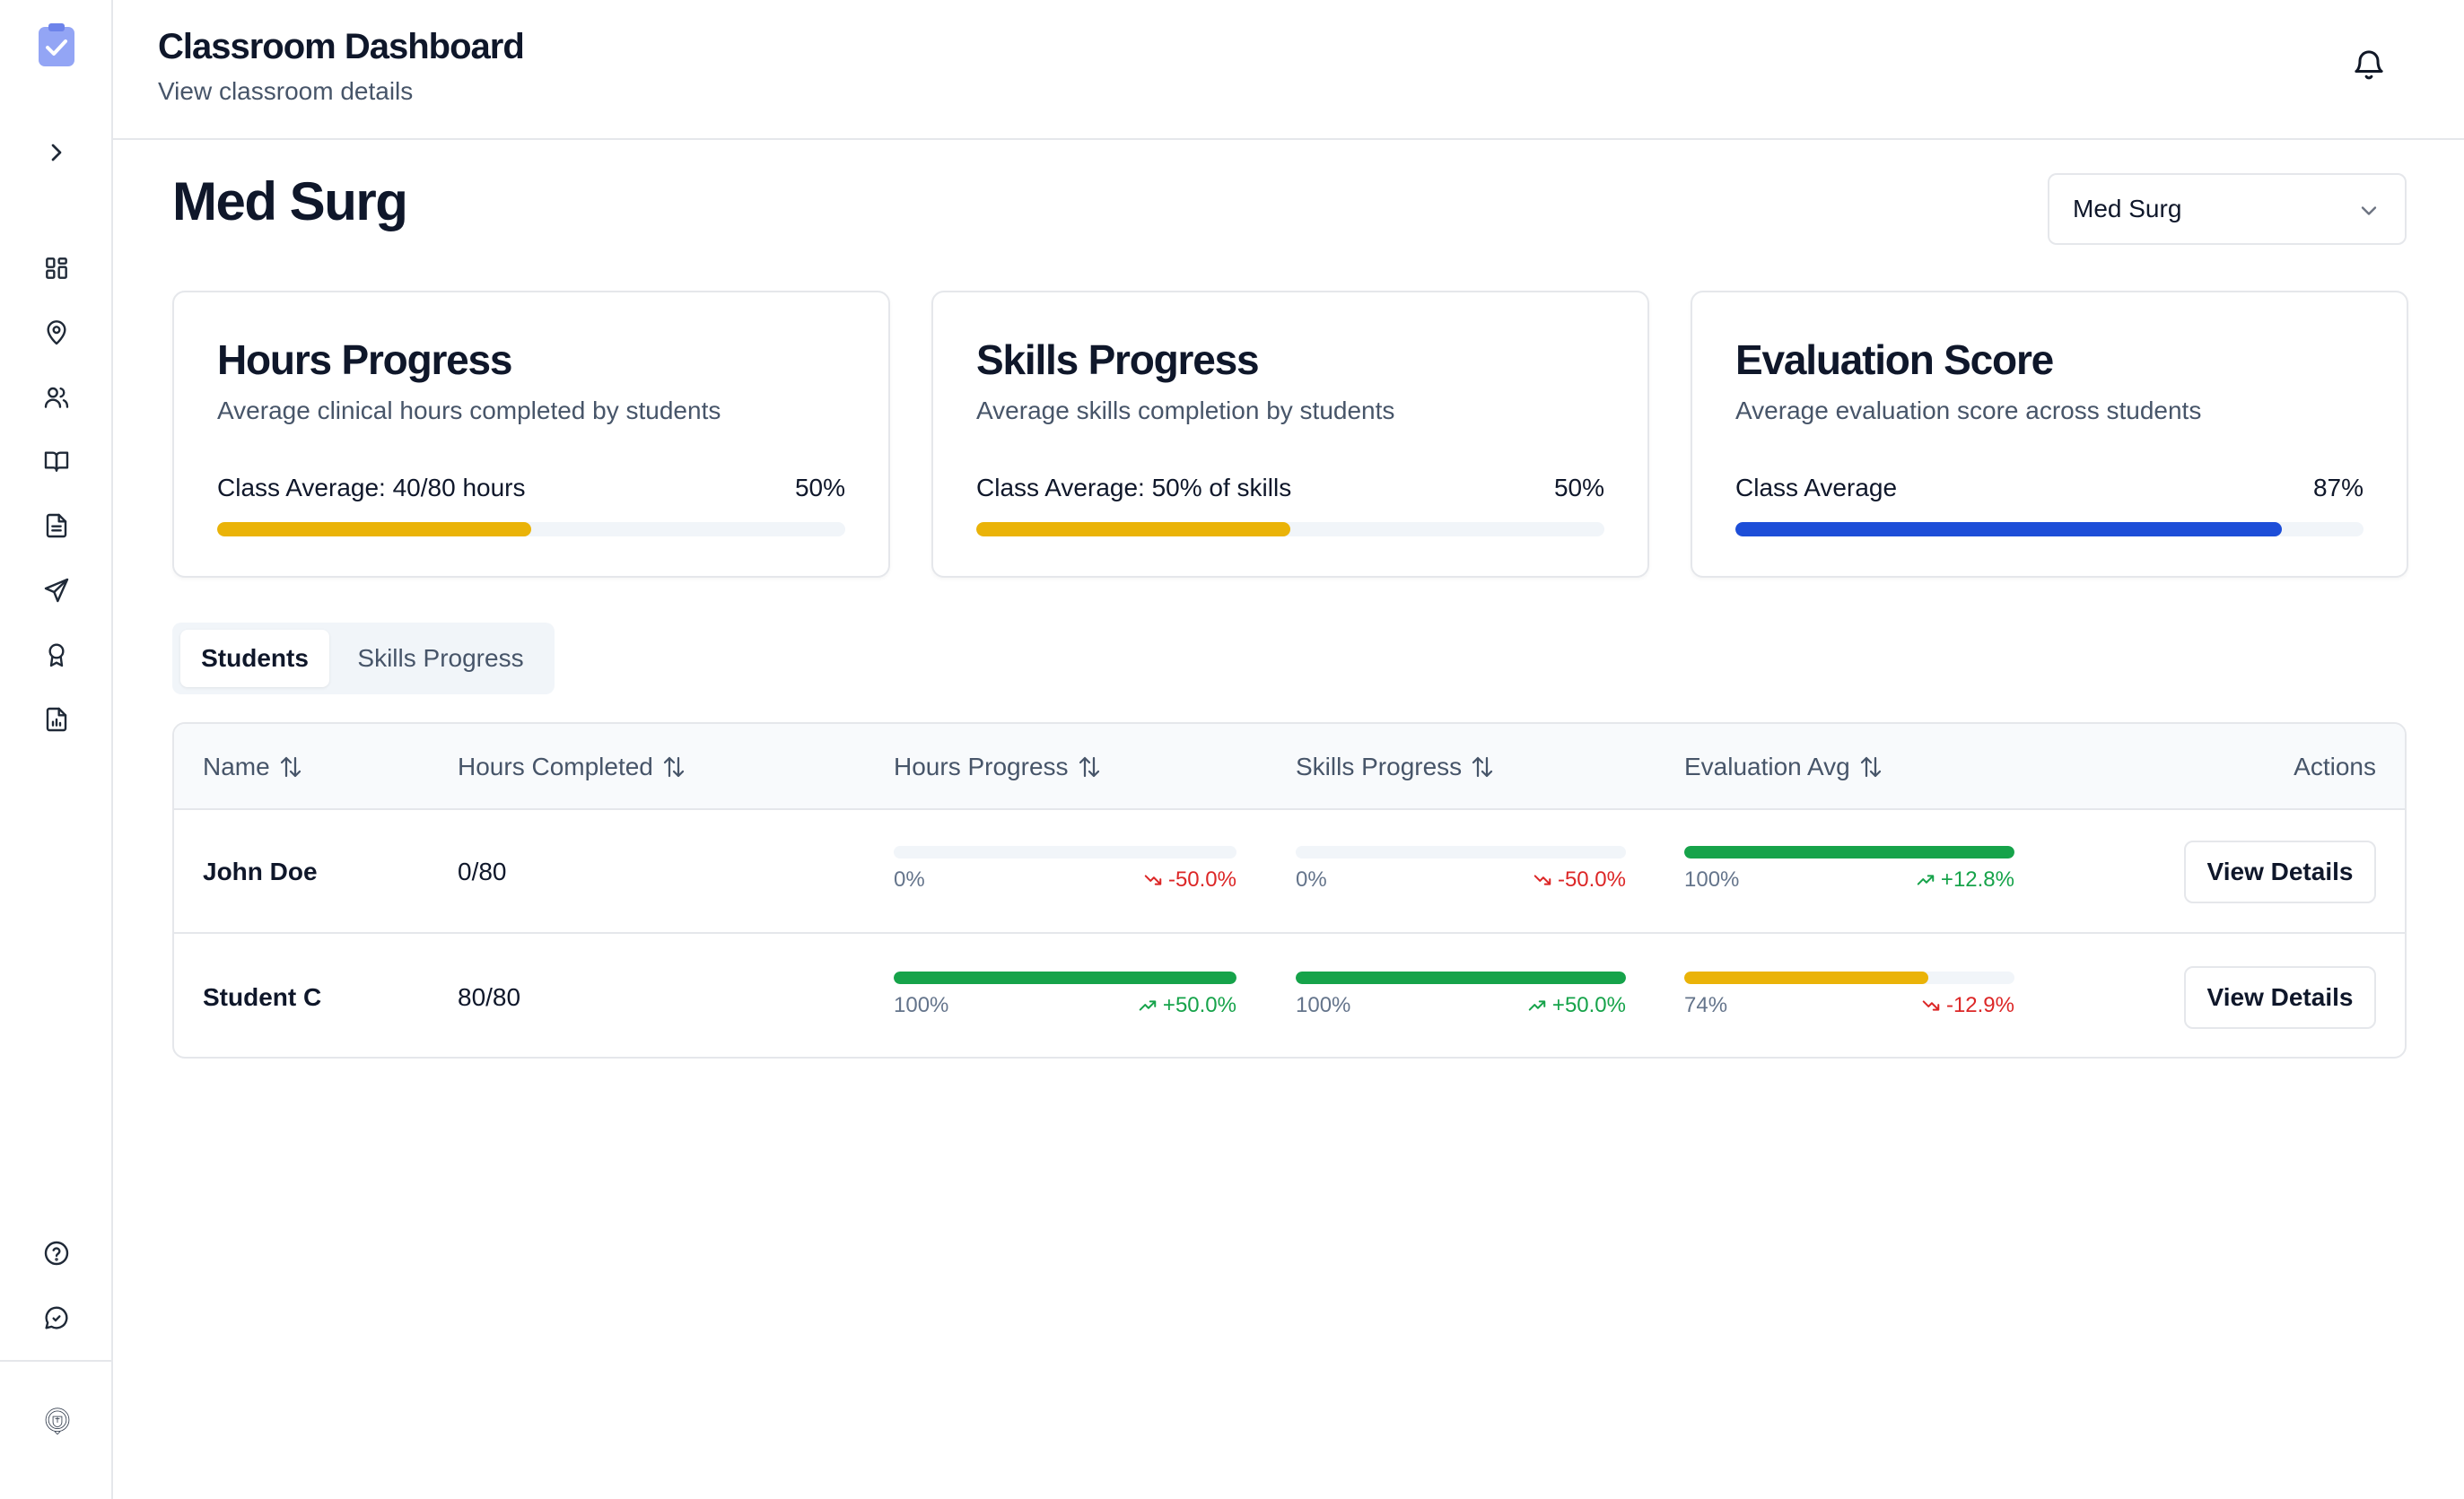 The image size is (2464, 1499). I want to click on column-header-label: Name, so click(236, 767).